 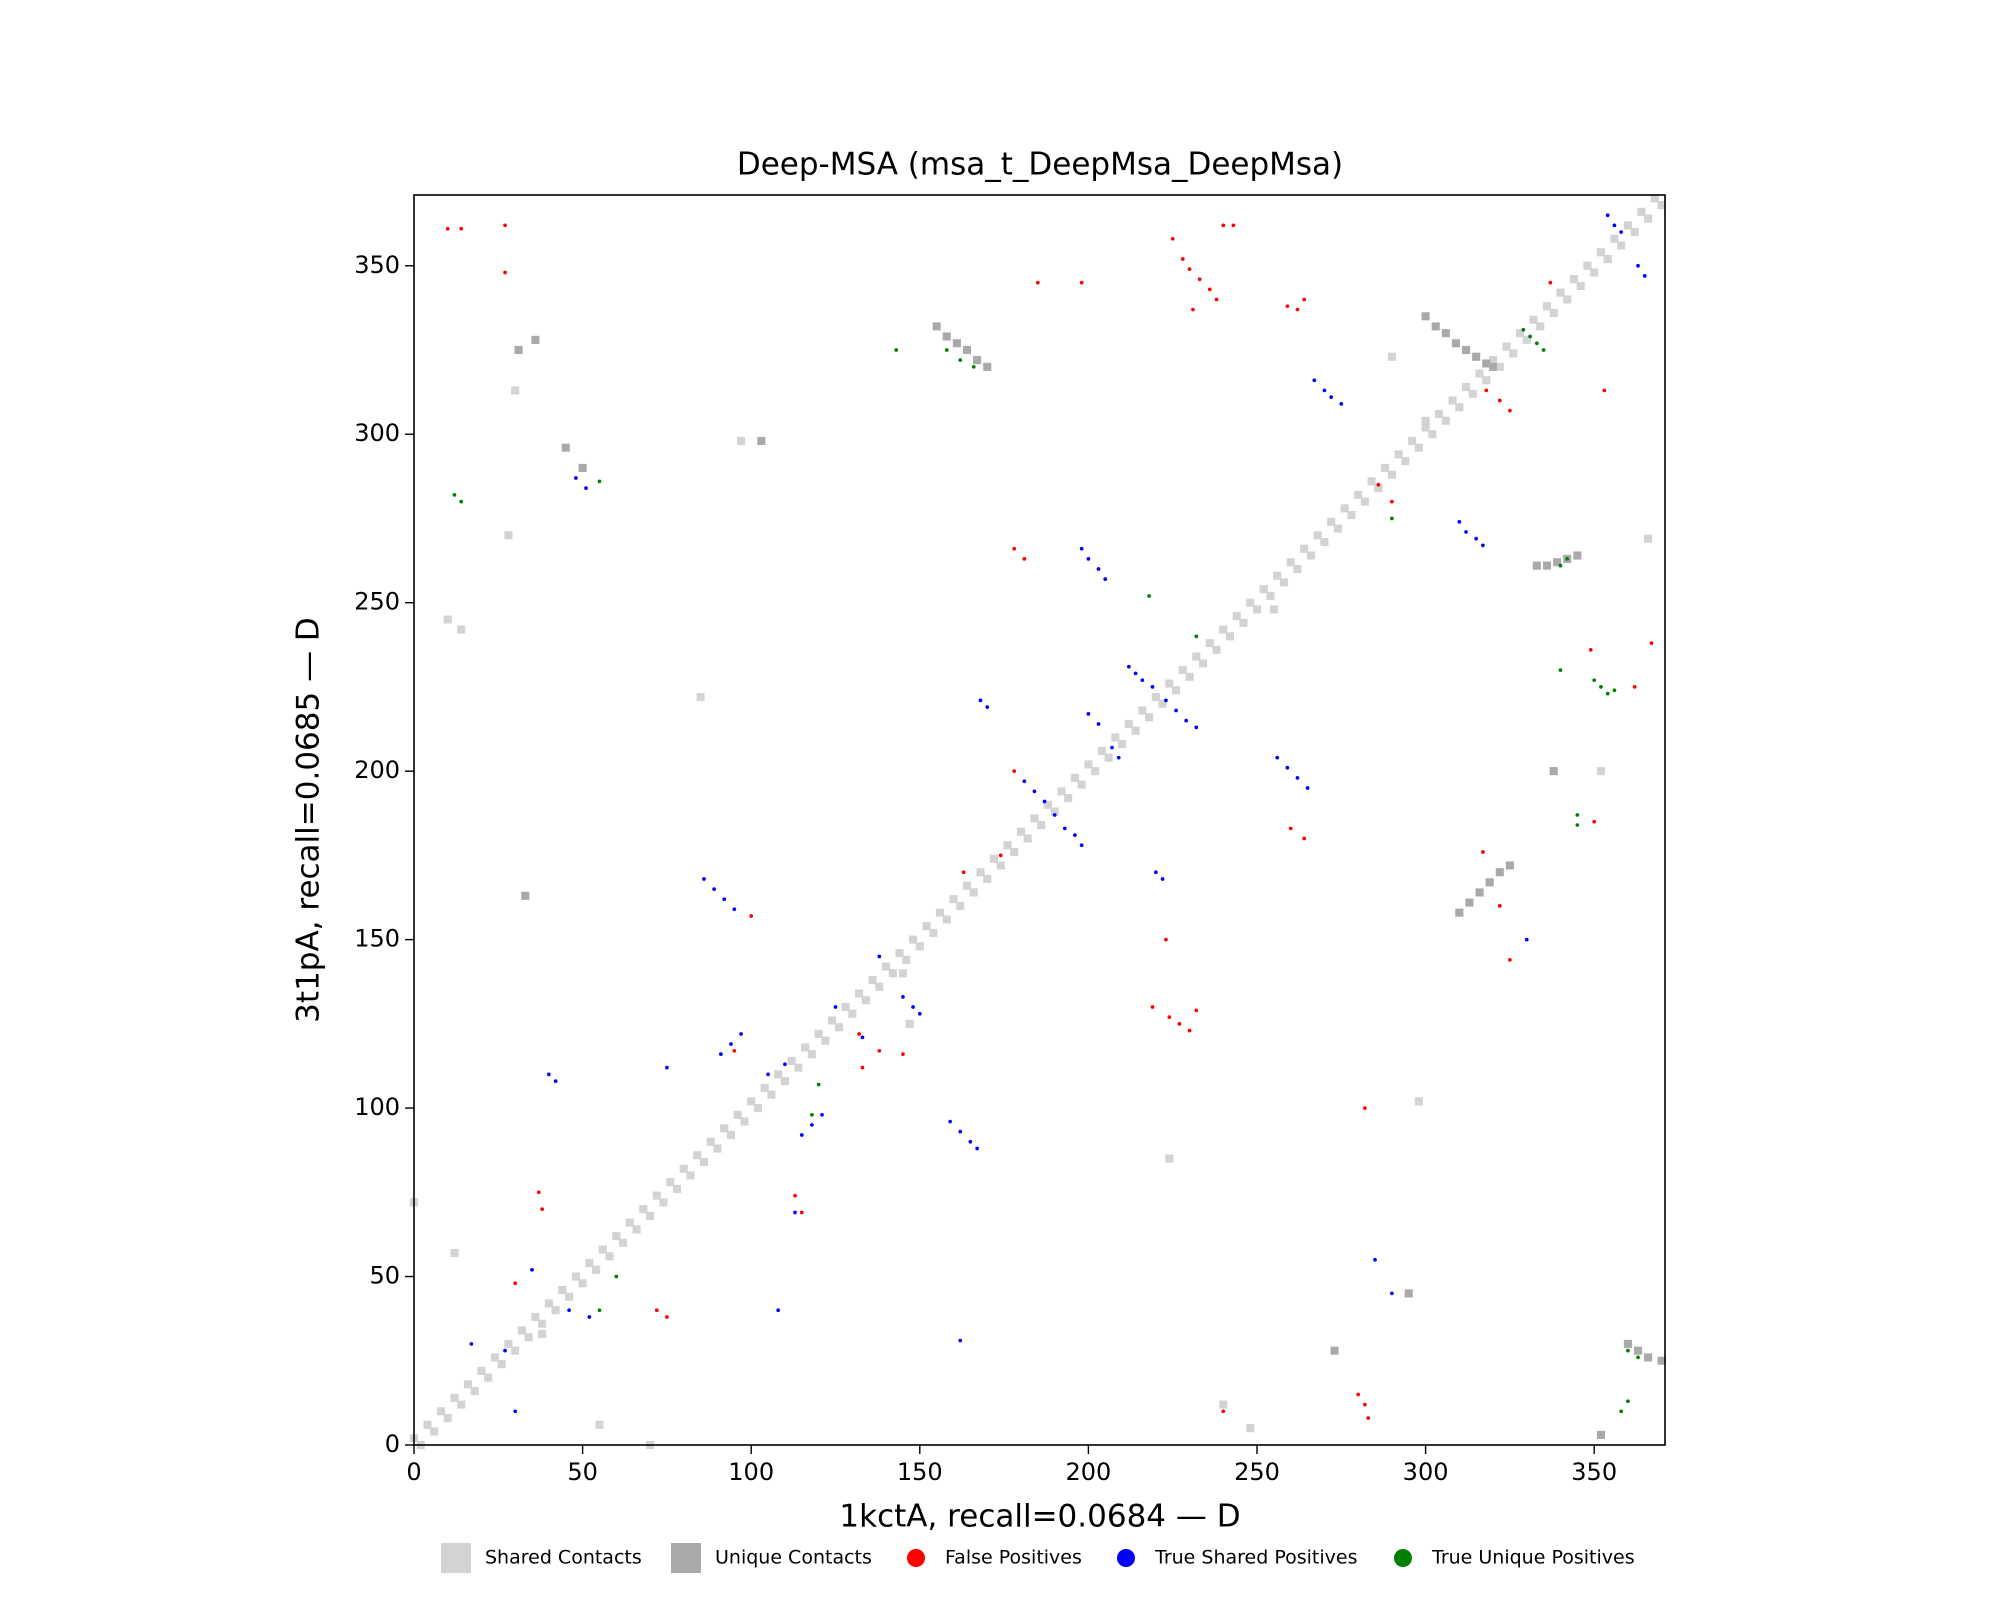 What do you see at coordinates (1426, 1472) in the screenshot?
I see `x-tick-label: 300` at bounding box center [1426, 1472].